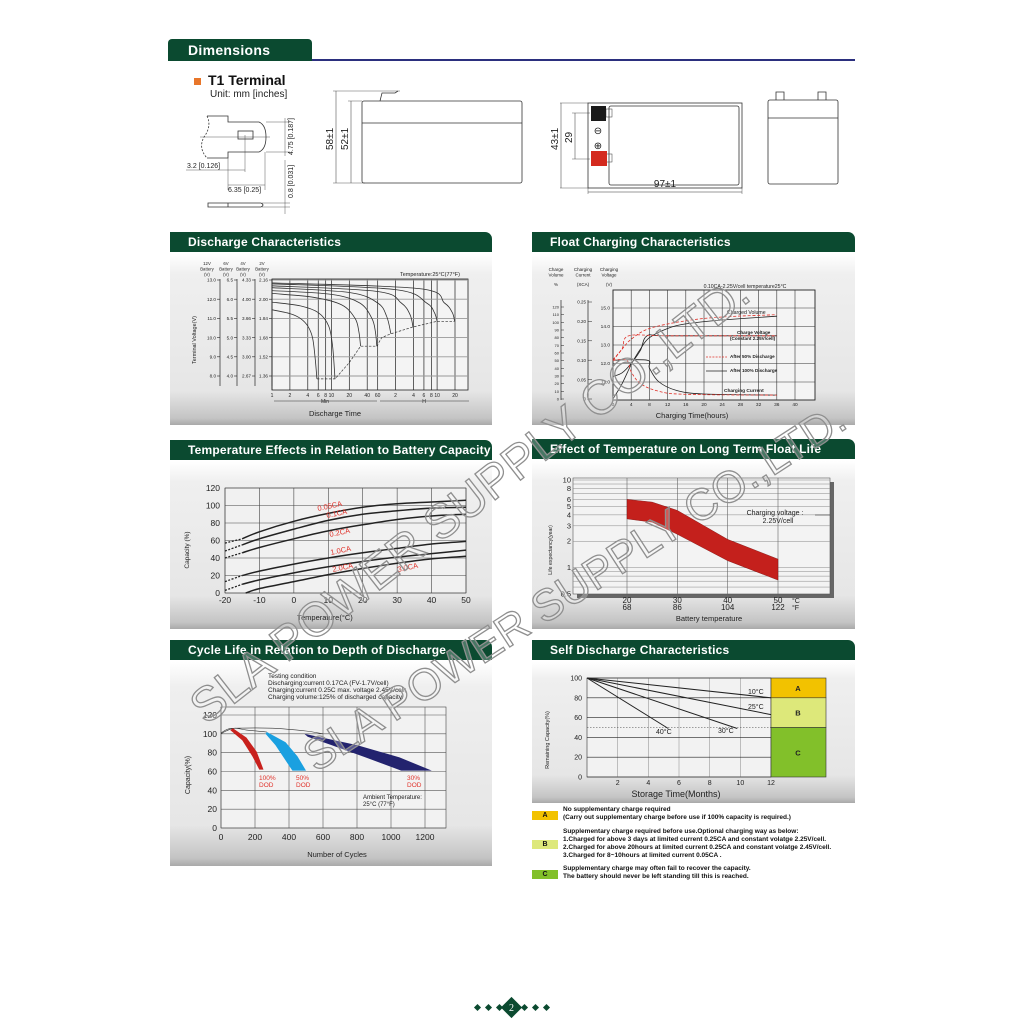 This screenshot has width=1024, height=1024. I want to click on discharge-curve-label: 0.207C, so click(8, 1).